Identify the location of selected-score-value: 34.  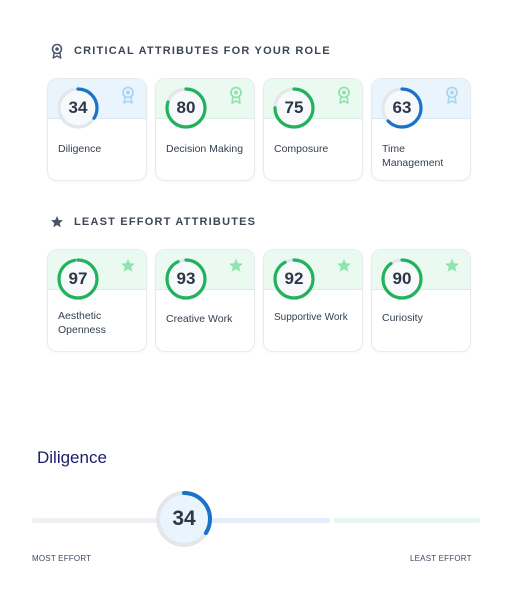
(184, 518).